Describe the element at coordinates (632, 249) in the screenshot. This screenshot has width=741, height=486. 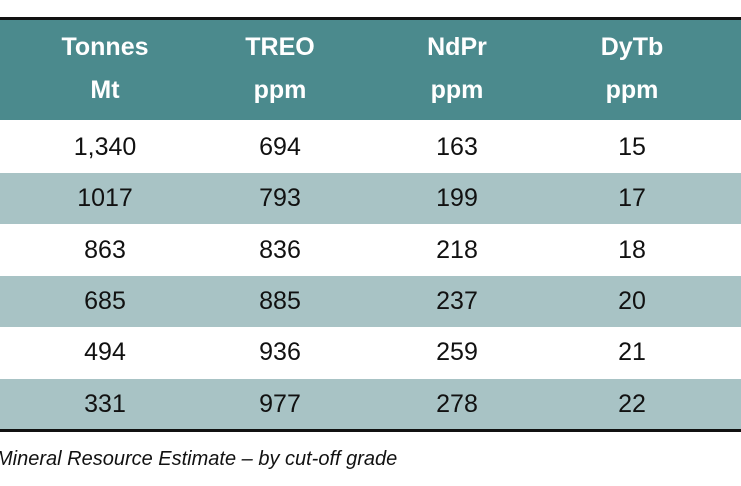
I see `table-cell: 18` at that location.